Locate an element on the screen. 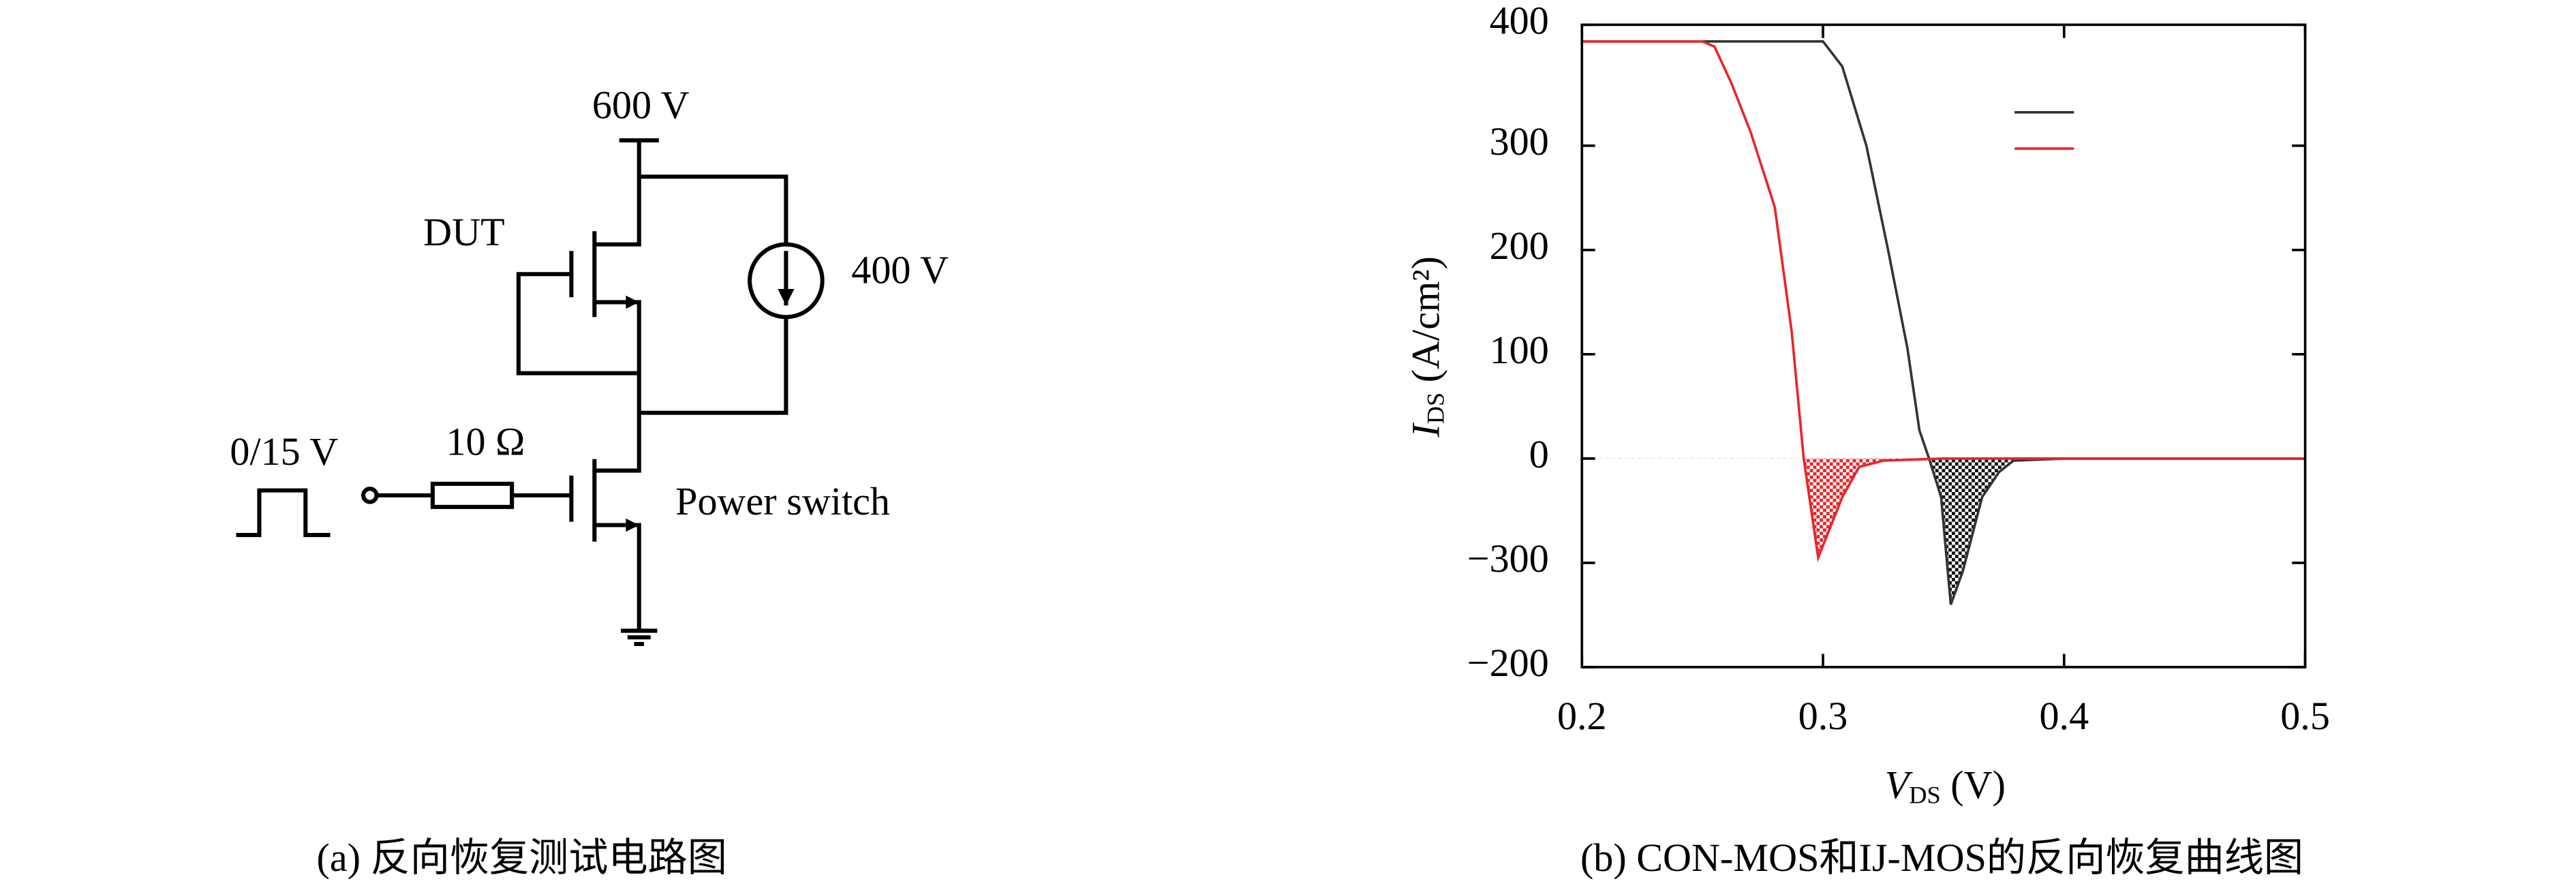 The height and width of the screenshot is (890, 2576). x-tick-label: 0.3 is located at coordinates (1823, 716).